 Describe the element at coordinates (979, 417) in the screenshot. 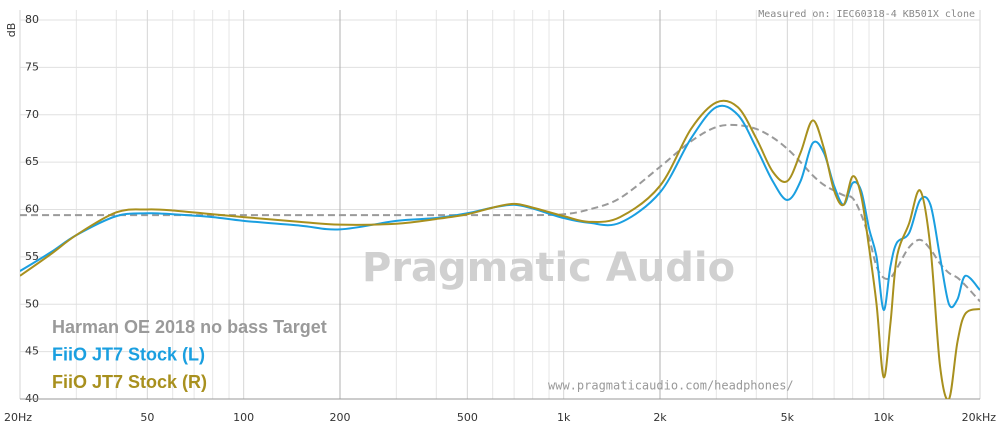

I see `x-tick-label: 20kHz` at that location.